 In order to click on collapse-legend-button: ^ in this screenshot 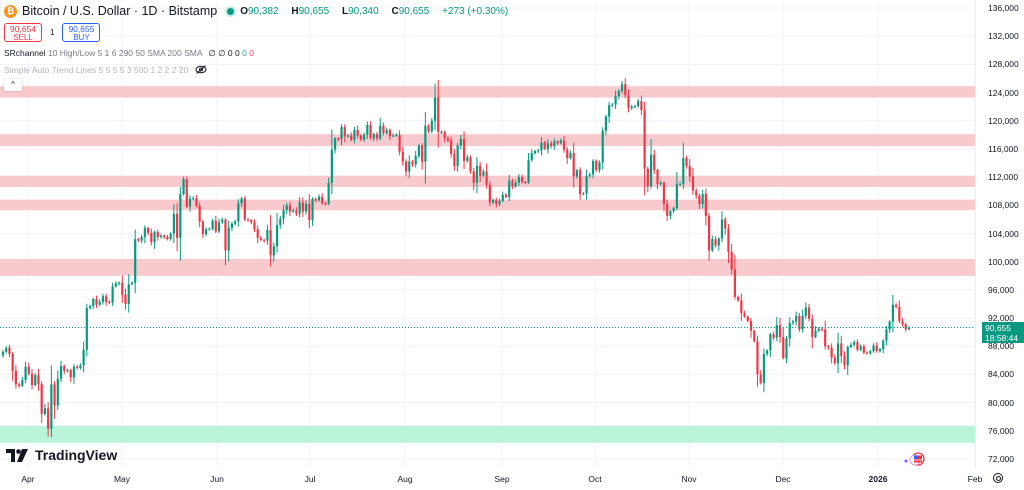, I will do `click(13, 85)`.